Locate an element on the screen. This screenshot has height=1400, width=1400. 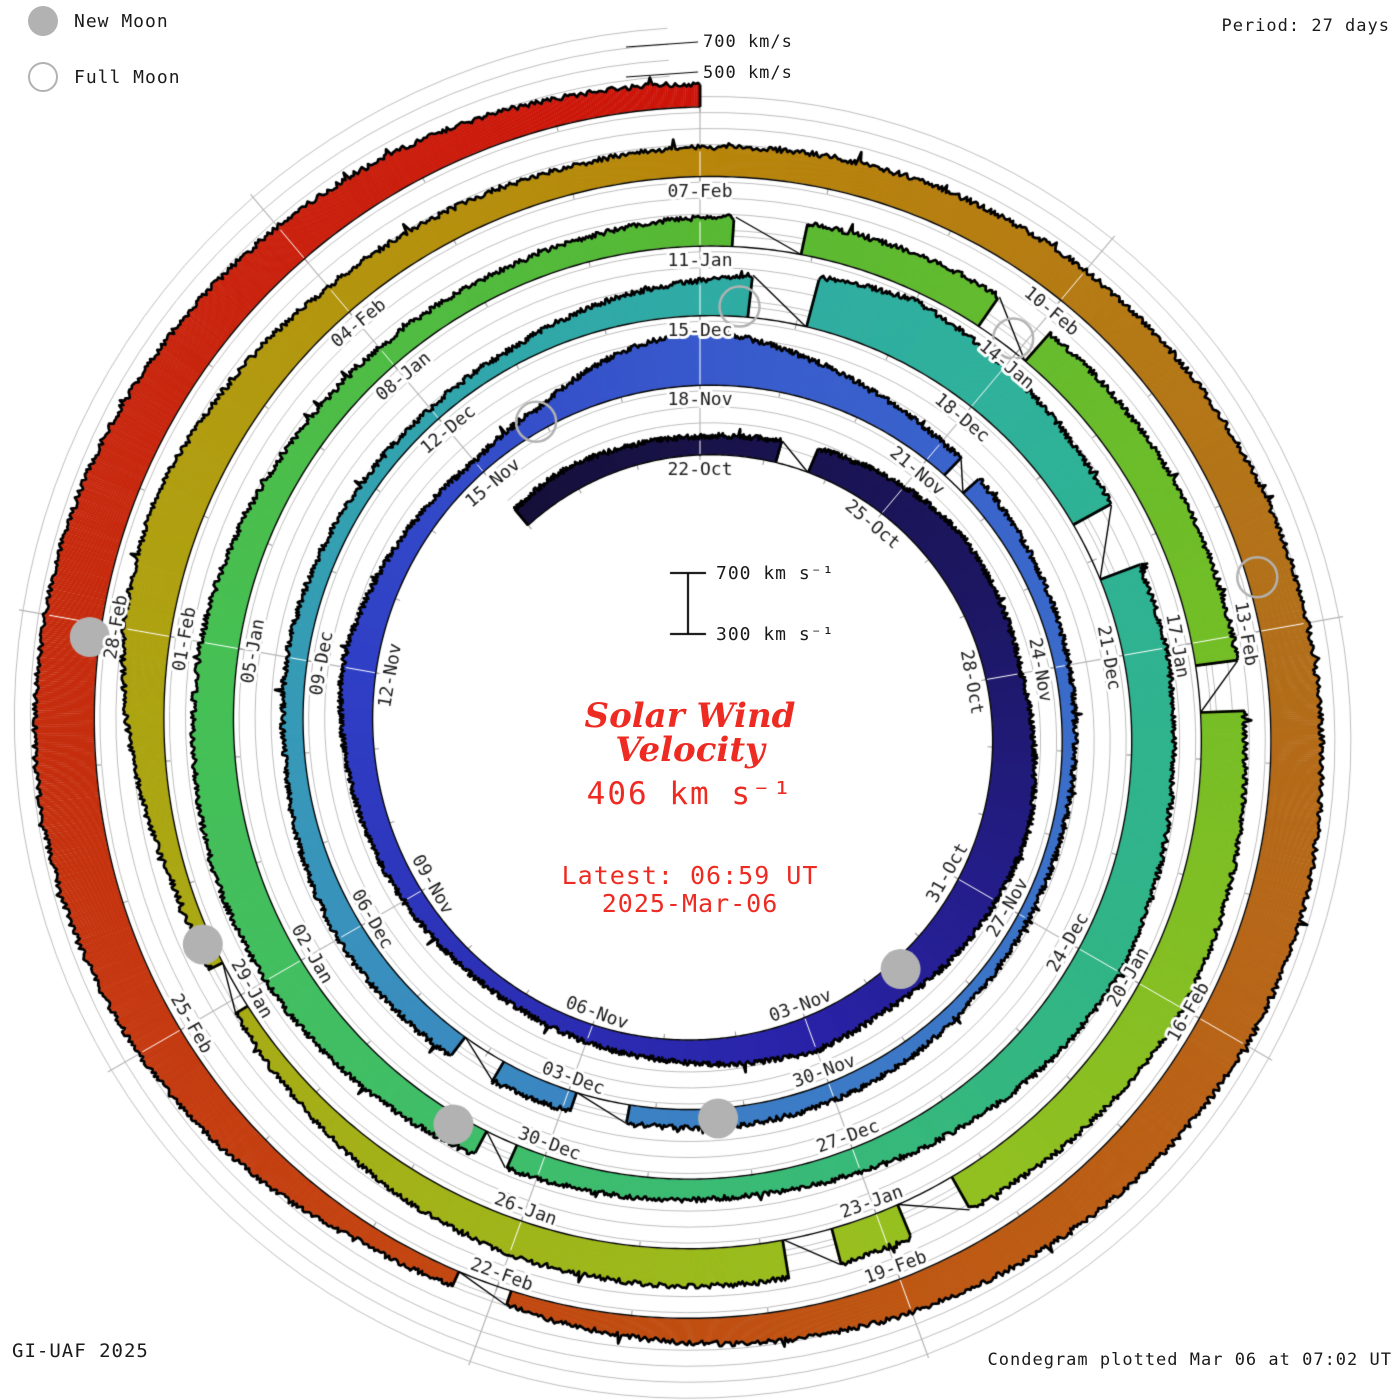
legend-new-moon: New Moon is located at coordinates (98, 21).